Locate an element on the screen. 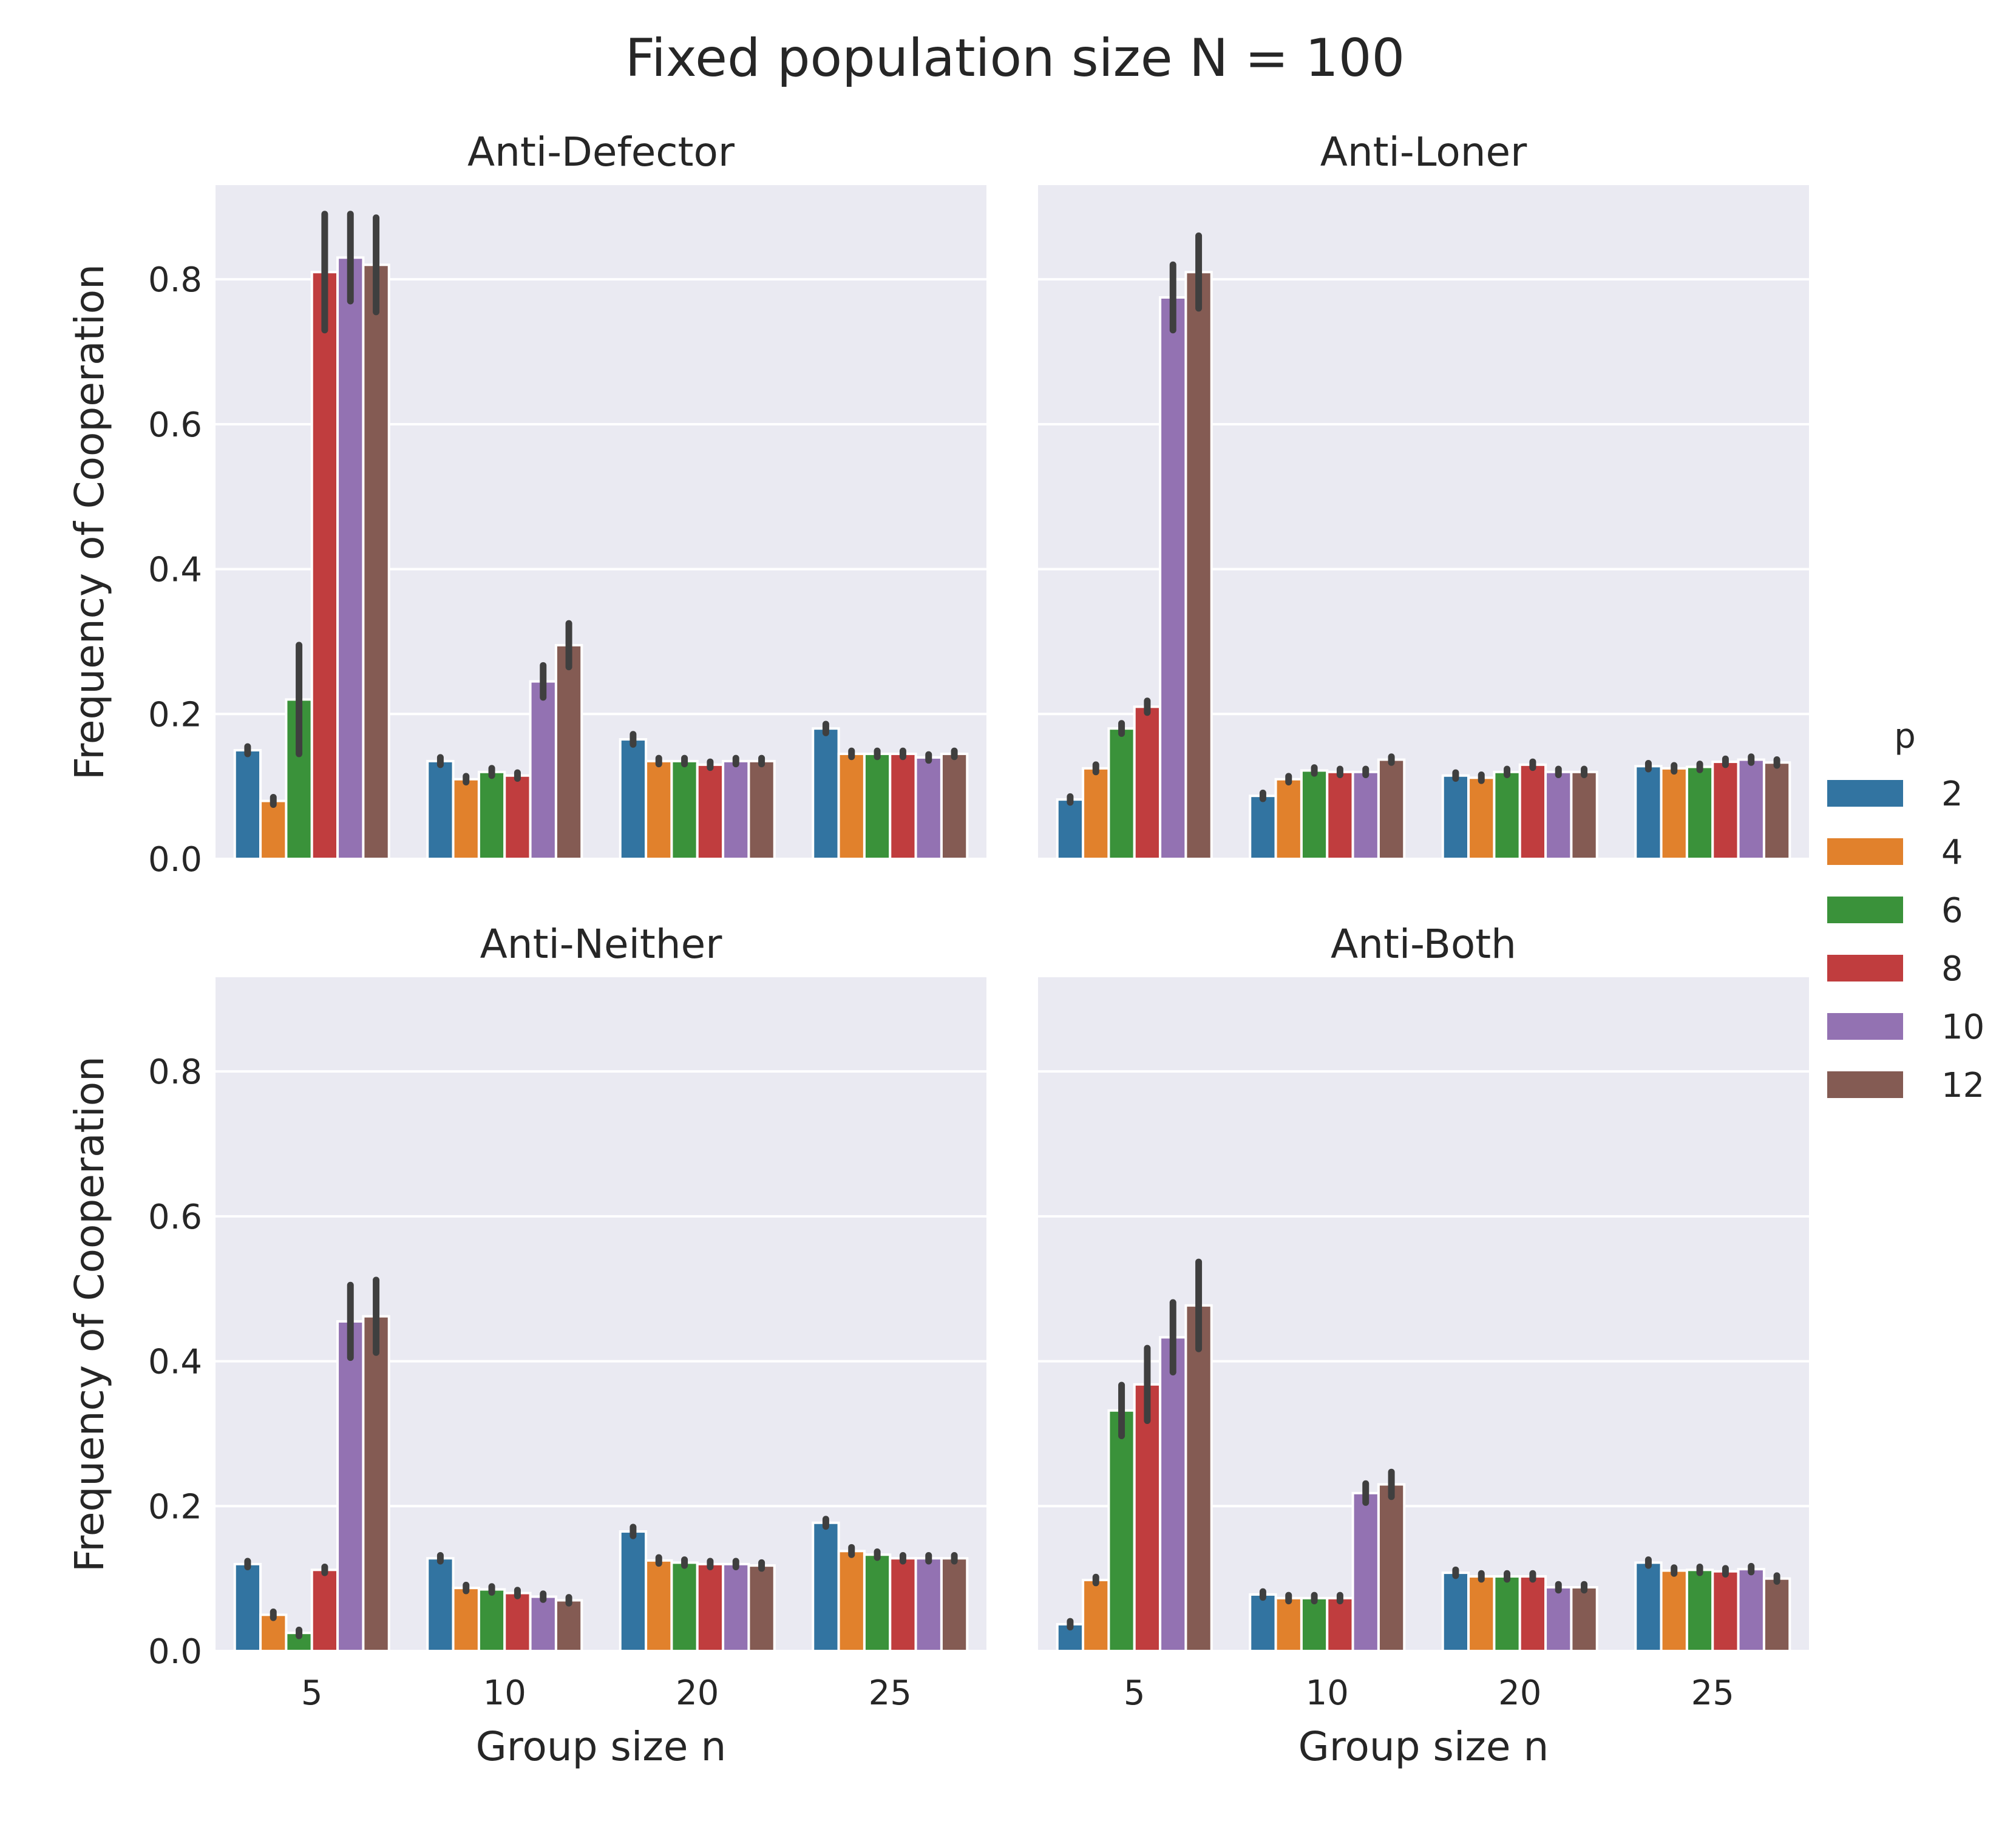 The image size is (2016, 1824). y-axis-label: Frequency of Cooperation is located at coordinates (89, 522).